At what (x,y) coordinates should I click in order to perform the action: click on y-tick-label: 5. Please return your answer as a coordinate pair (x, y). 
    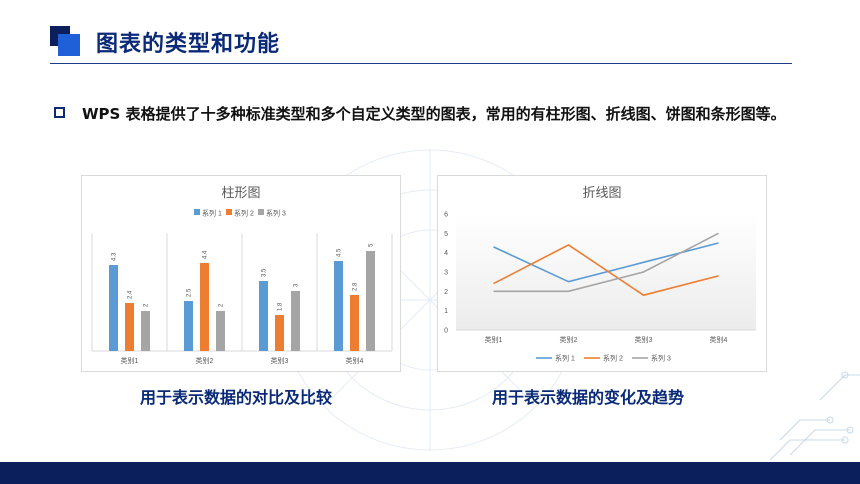
    Looking at the image, I should click on (446, 234).